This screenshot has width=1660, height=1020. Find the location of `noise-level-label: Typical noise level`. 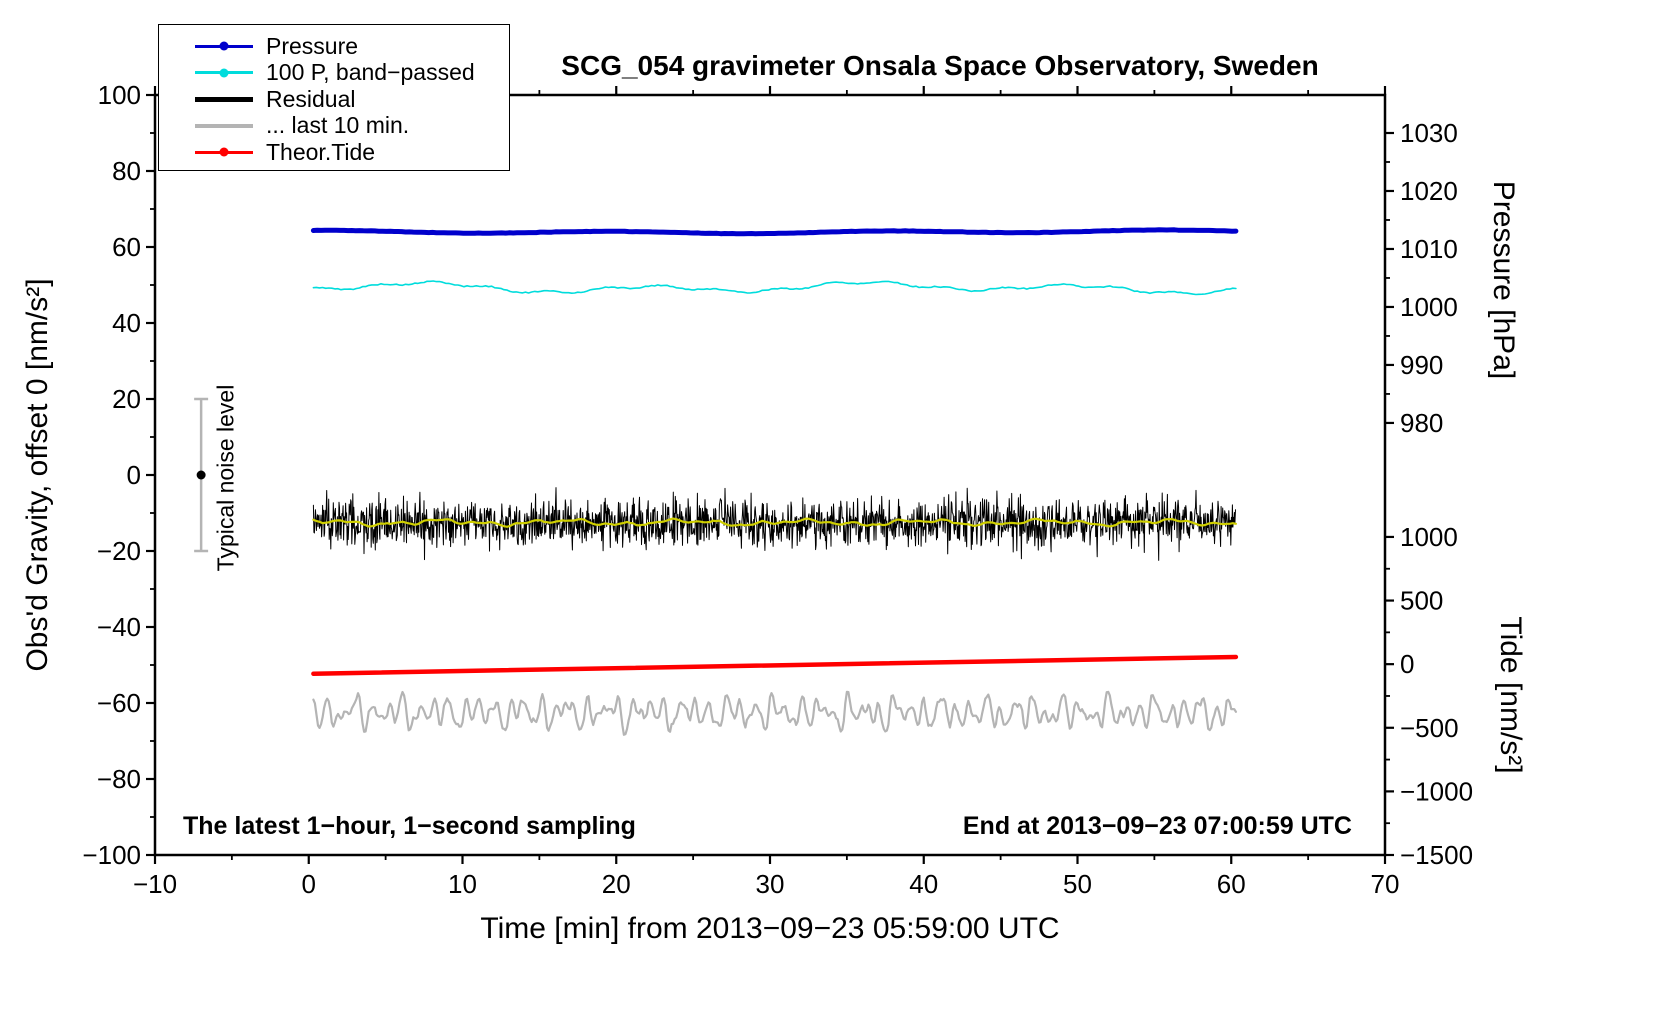

noise-level-label: Typical noise level is located at coordinates (225, 478).